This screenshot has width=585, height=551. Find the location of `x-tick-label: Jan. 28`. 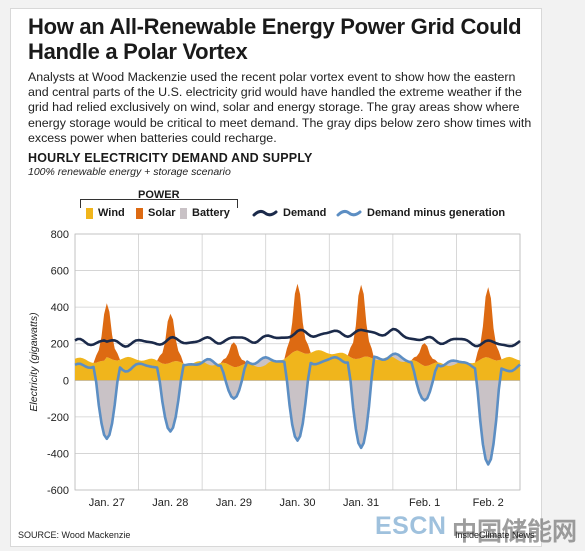

x-tick-label: Jan. 28 is located at coordinates (170, 503).